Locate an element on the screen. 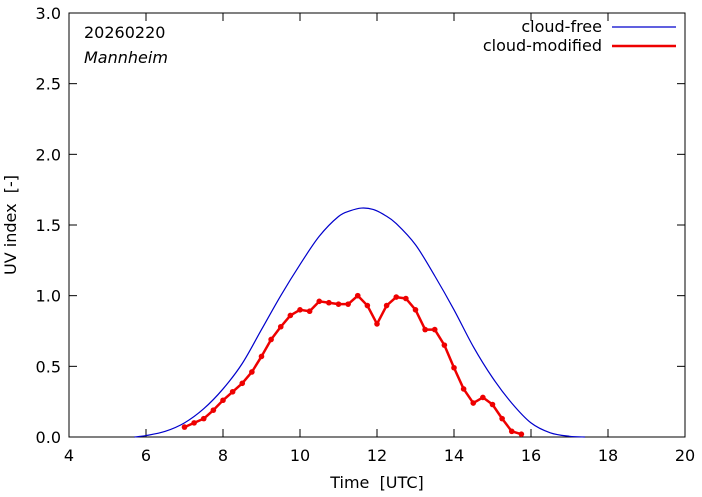  x-tick-label-8: 20 is located at coordinates (685, 455).